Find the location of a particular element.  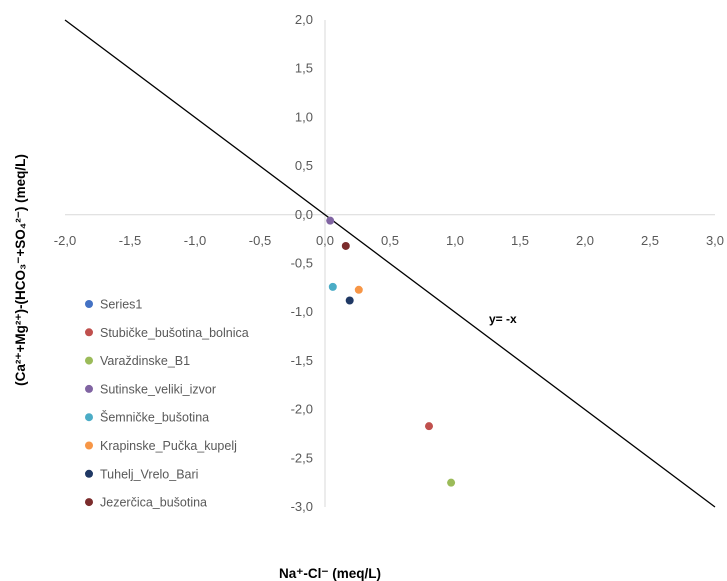

legend-label: Tuhelj_Vrelo_Bari is located at coordinates (149, 474).